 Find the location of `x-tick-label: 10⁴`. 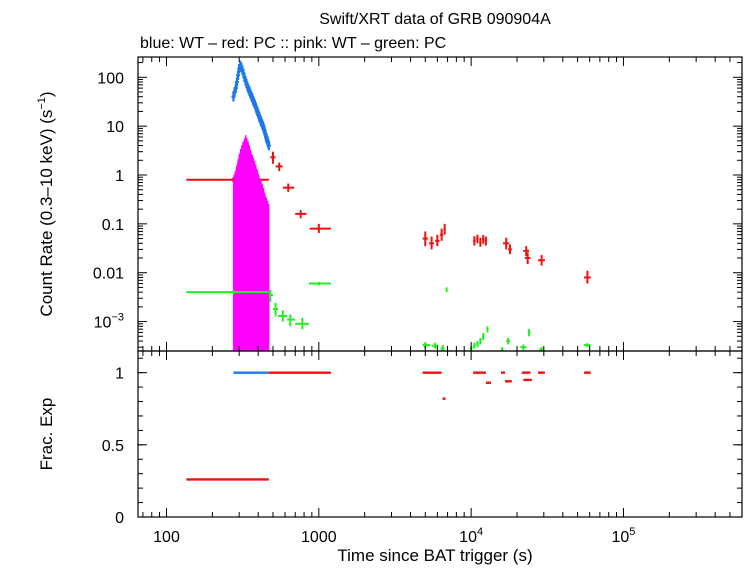

x-tick-label: 10⁴ is located at coordinates (471, 536).